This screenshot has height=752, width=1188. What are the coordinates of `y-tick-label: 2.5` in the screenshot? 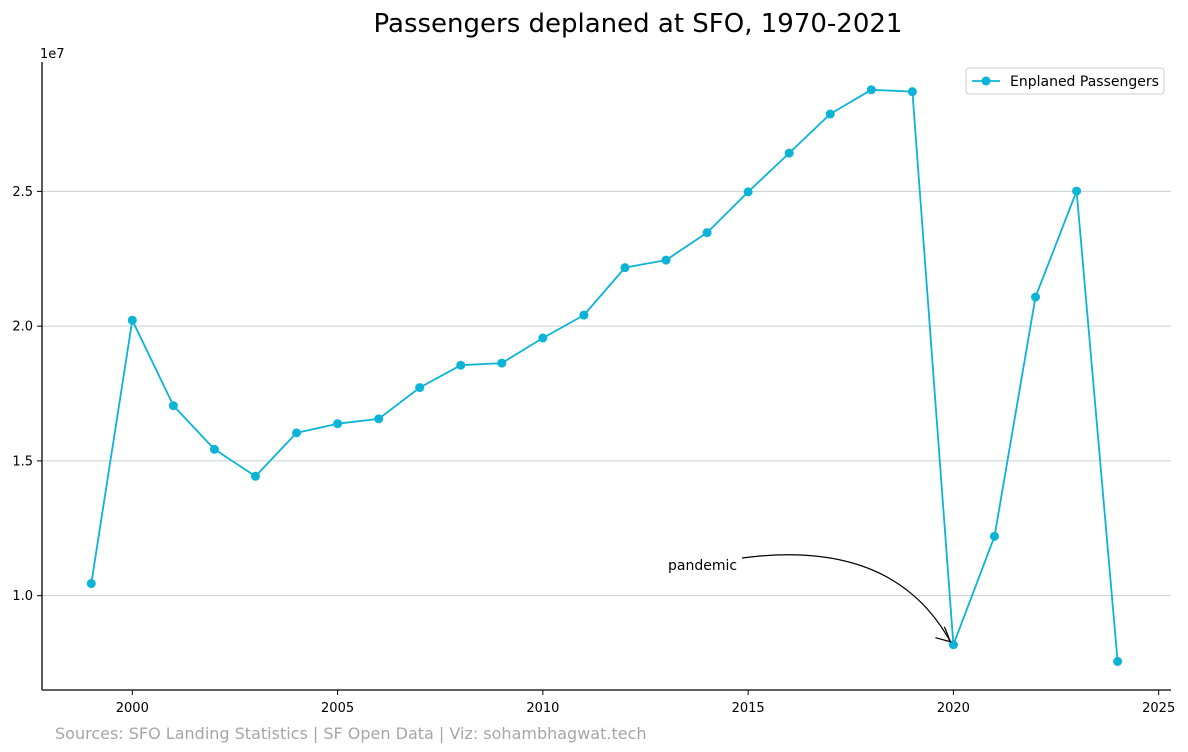 It's located at (22, 192).